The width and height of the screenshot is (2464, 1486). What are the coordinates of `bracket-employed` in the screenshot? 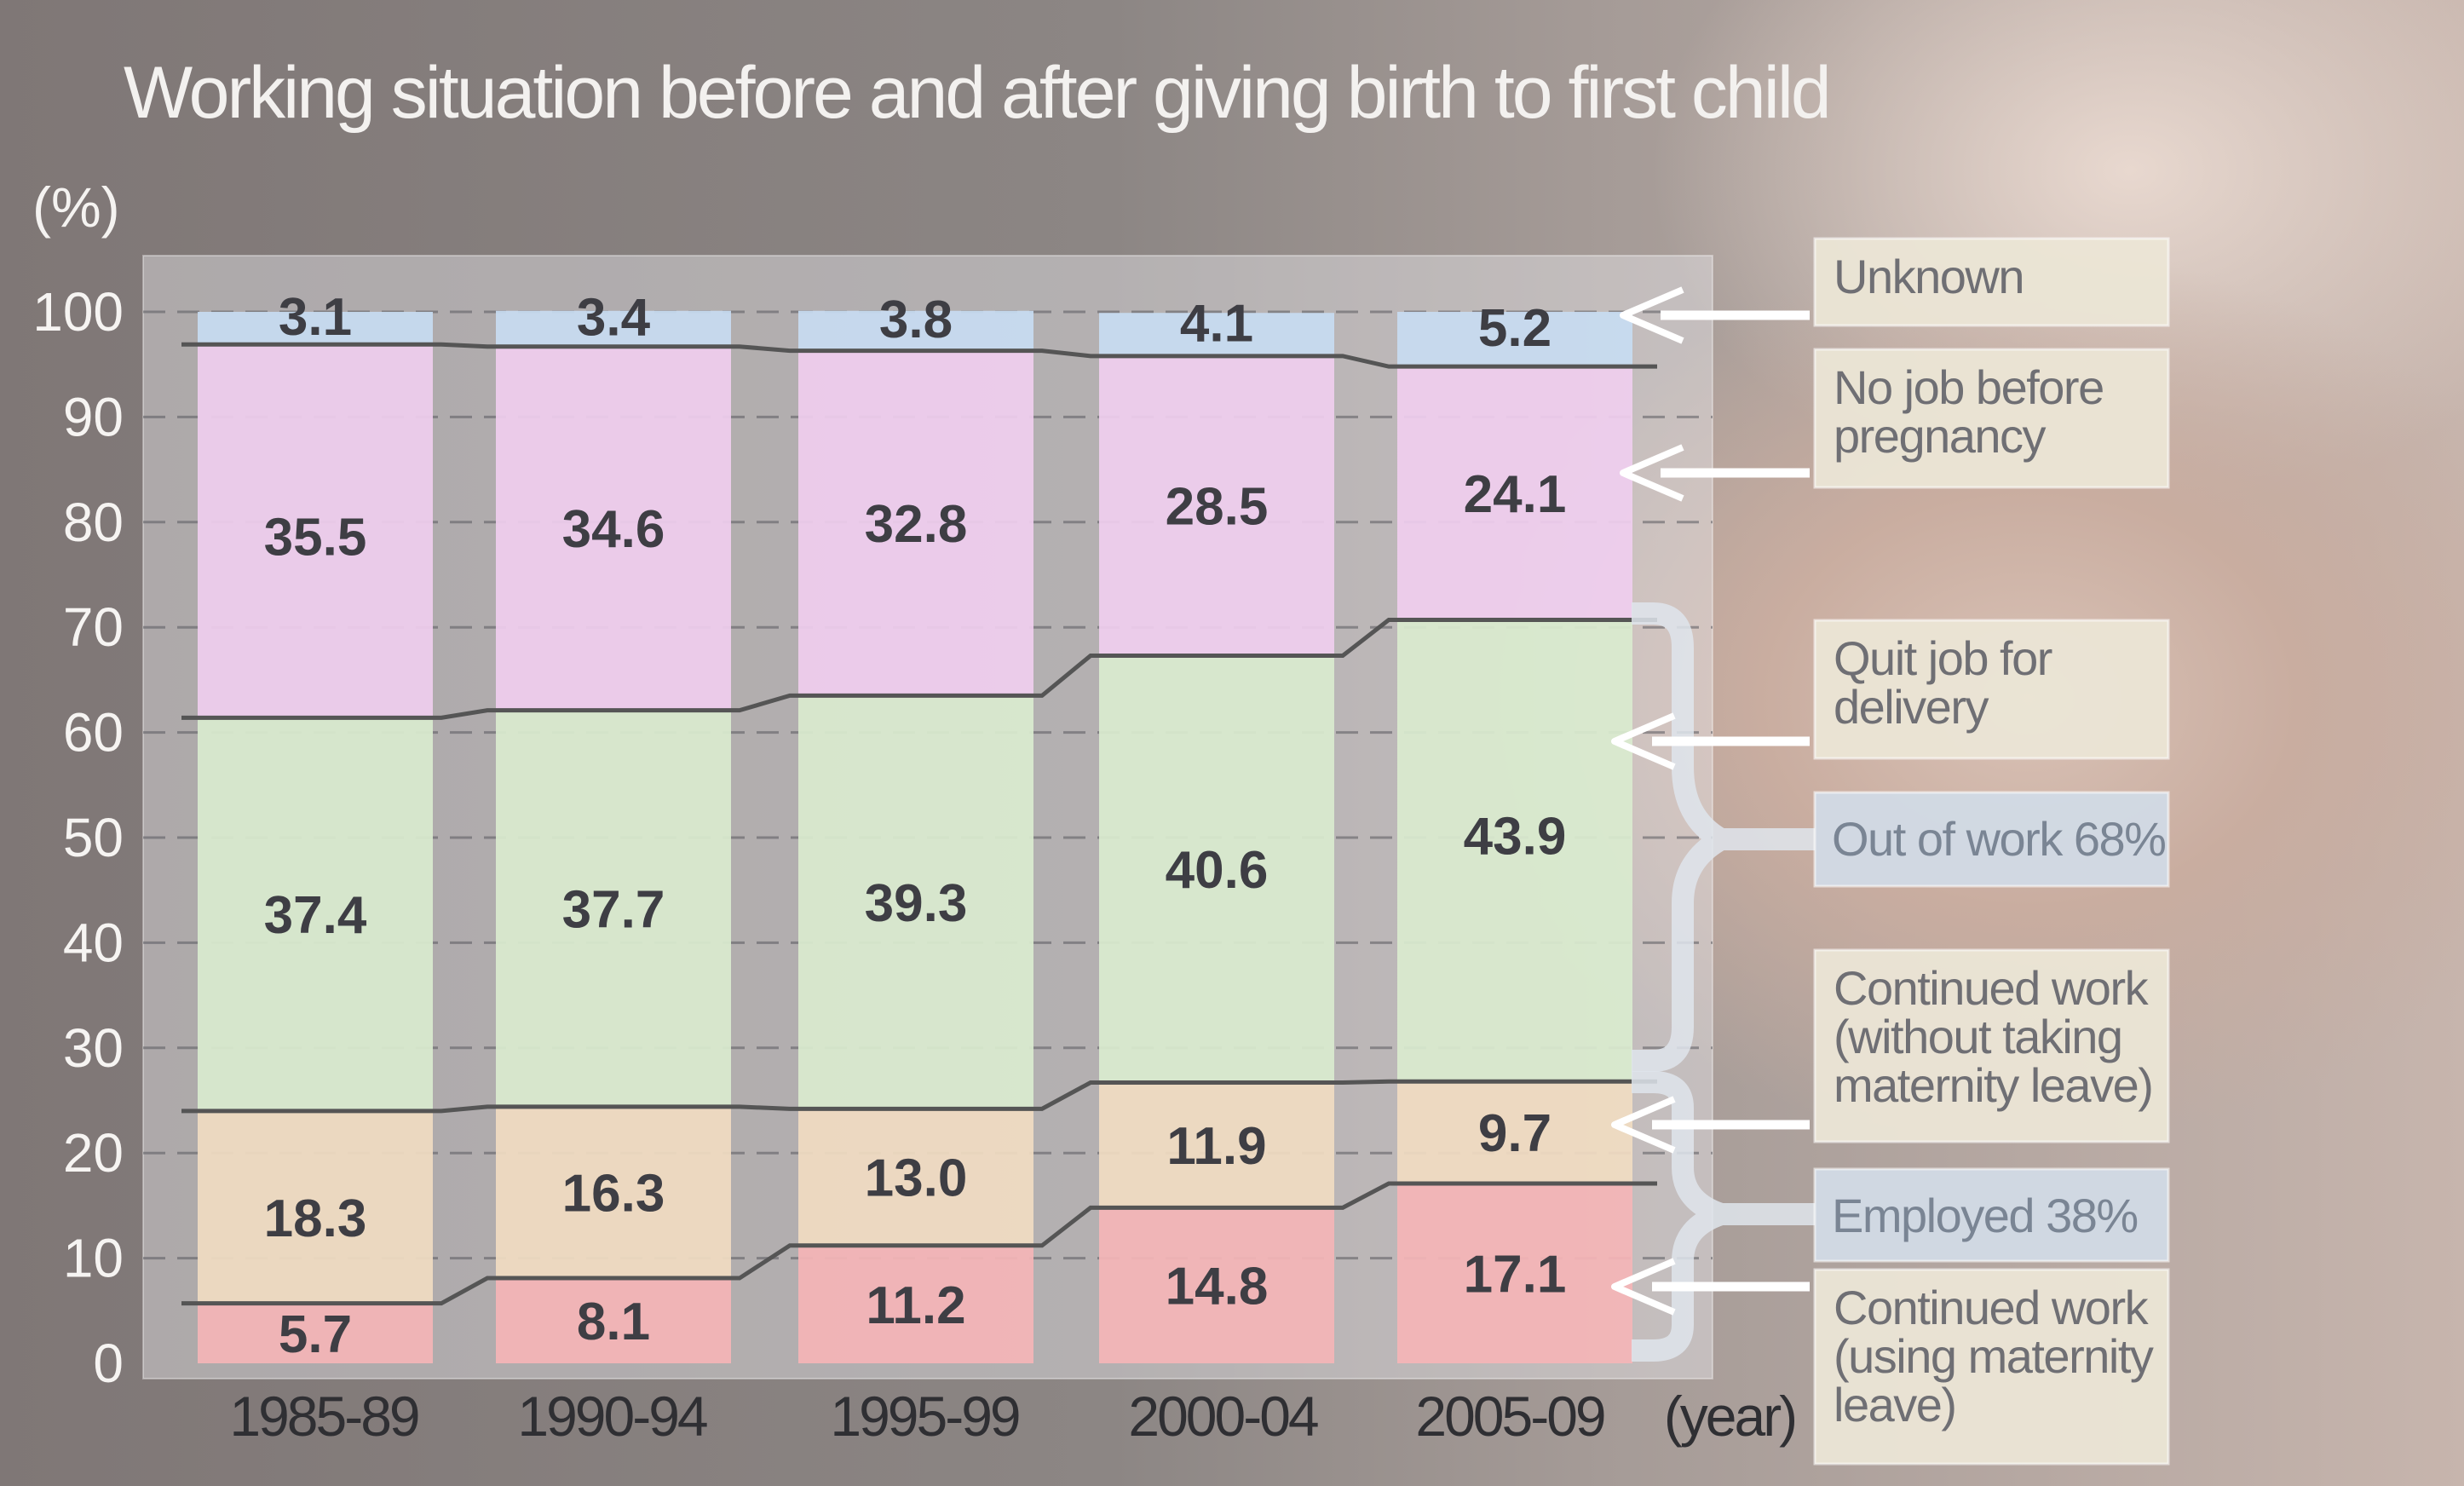 It's located at (1723, 1216).